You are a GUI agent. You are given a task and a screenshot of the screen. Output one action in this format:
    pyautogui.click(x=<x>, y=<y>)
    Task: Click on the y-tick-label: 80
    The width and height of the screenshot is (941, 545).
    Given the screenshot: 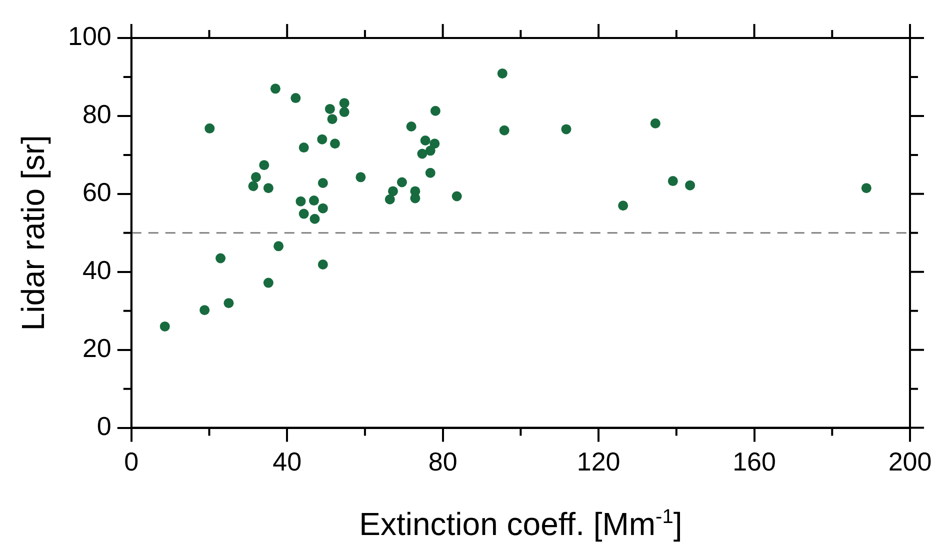 What is the action you would take?
    pyautogui.click(x=97, y=114)
    